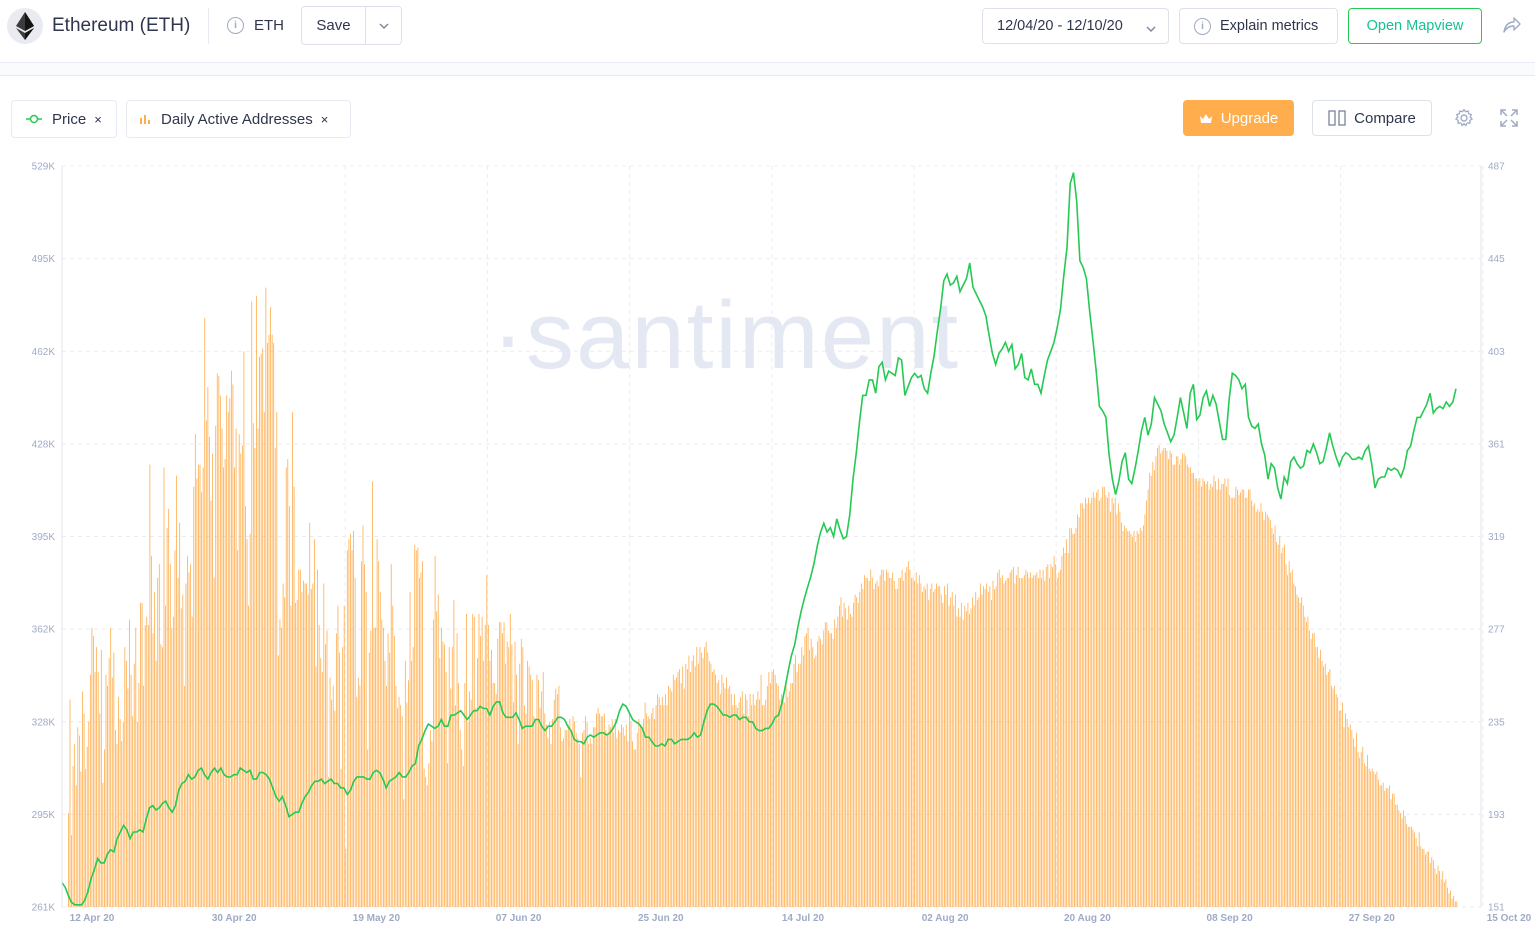 The width and height of the screenshot is (1535, 941). I want to click on compare-label: Compare, so click(1385, 118).